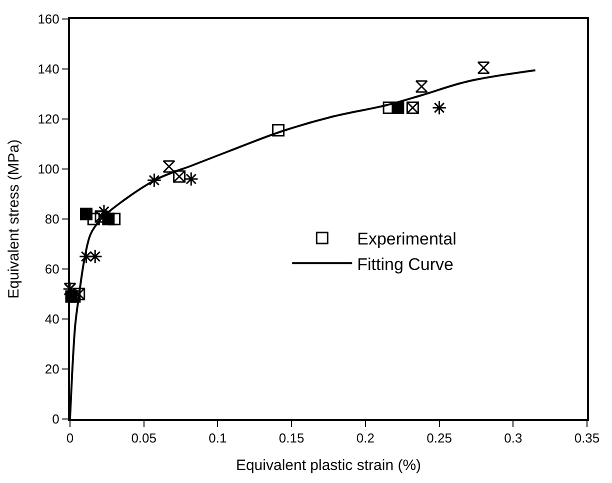  What do you see at coordinates (405, 264) in the screenshot?
I see `legend-label: Fitting Curve` at bounding box center [405, 264].